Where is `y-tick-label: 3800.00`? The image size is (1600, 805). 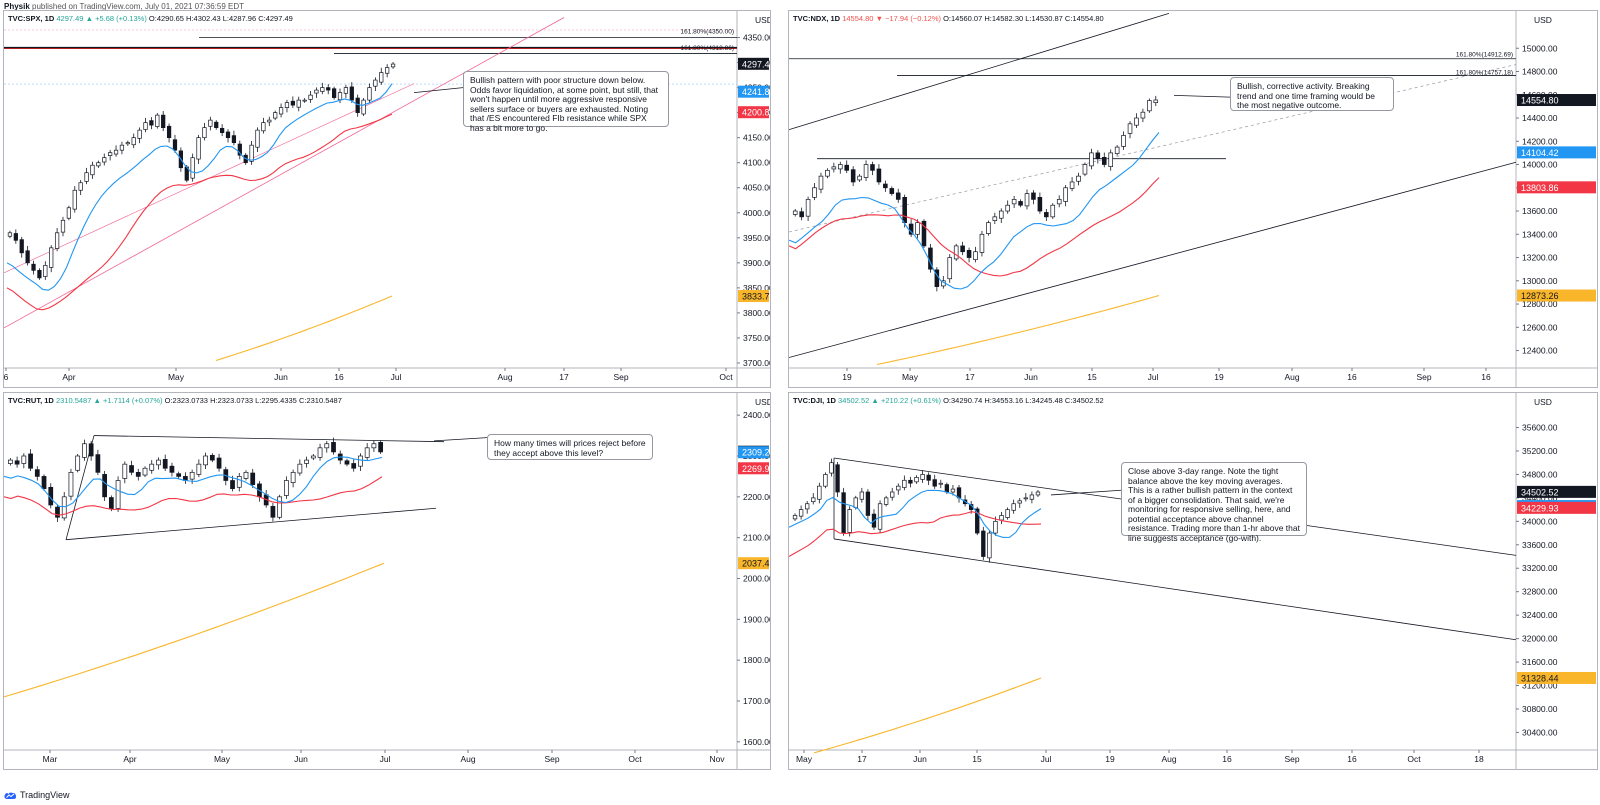
y-tick-label: 3800.00 is located at coordinates (756, 313).